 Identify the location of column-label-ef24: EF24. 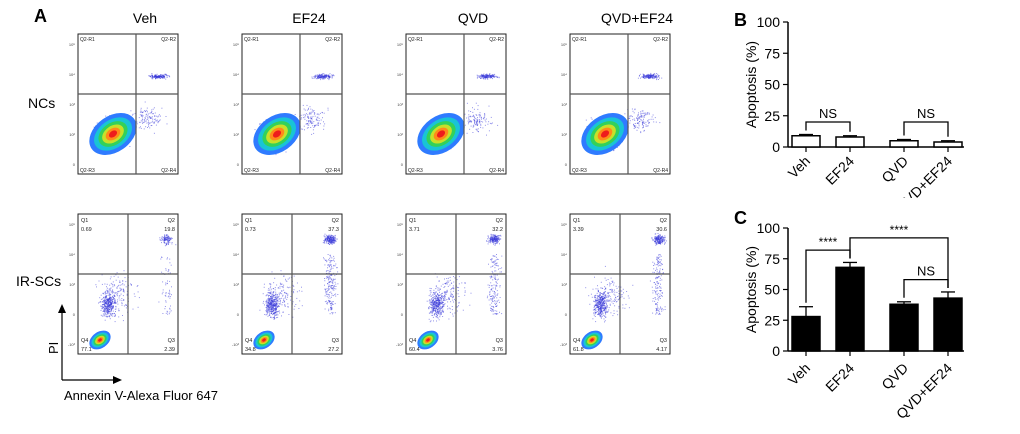
(309, 18).